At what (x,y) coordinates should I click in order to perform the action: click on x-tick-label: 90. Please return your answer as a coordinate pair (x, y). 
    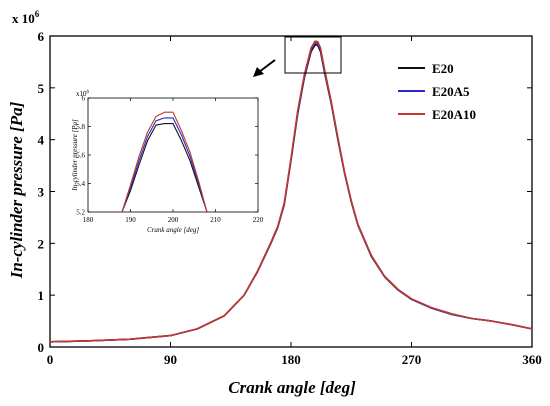
    Looking at the image, I should click on (170, 359).